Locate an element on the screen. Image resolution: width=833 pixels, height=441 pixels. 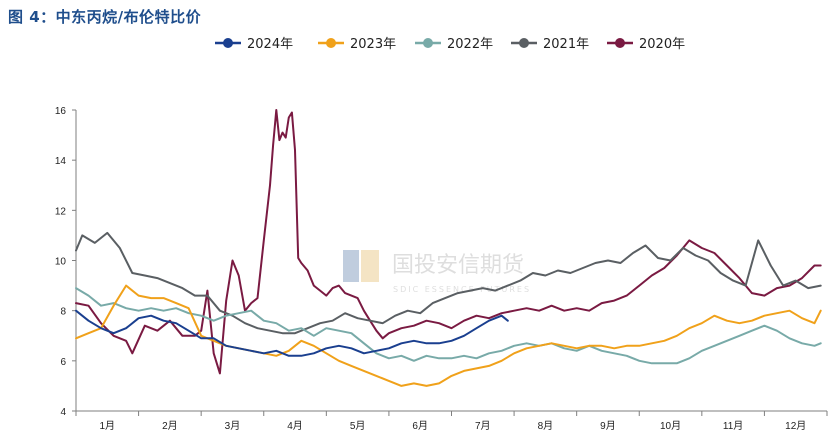
x-tick-label: 2月 is located at coordinates (170, 426).